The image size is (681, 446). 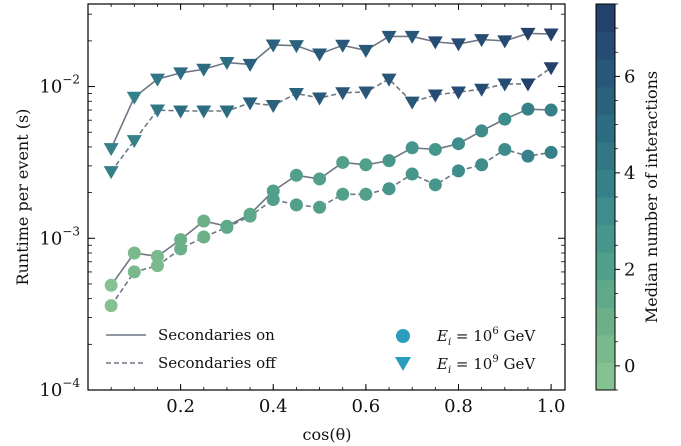 I want to click on legend-label-secondaries-on: Secondaries on, so click(x=216, y=335).